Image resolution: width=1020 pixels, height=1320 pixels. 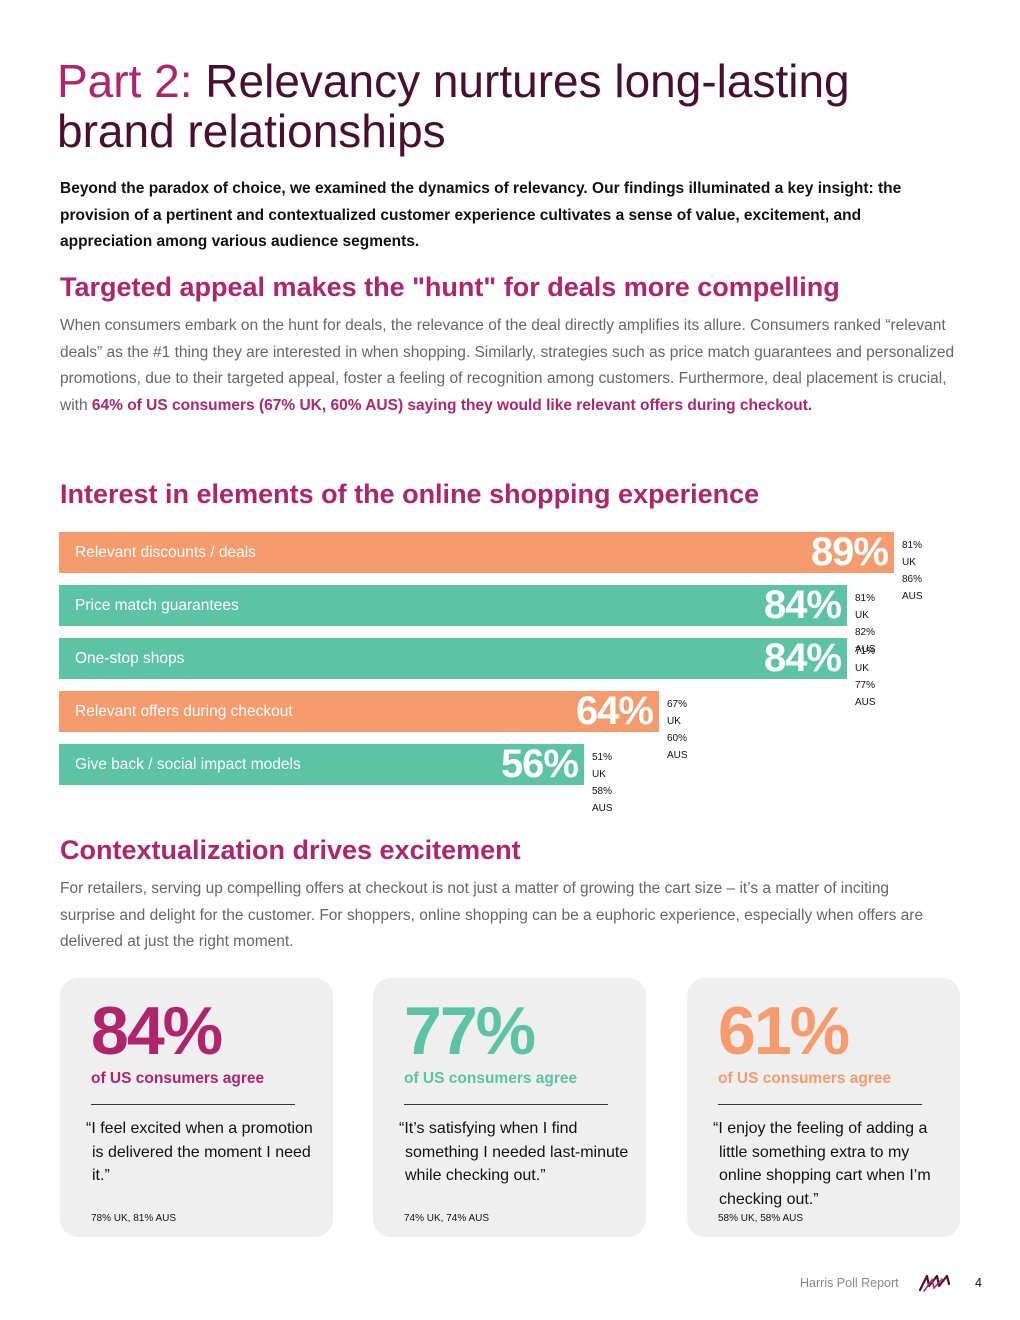 I want to click on stat-note: 74% UK, 74% AUS, so click(x=447, y=1218).